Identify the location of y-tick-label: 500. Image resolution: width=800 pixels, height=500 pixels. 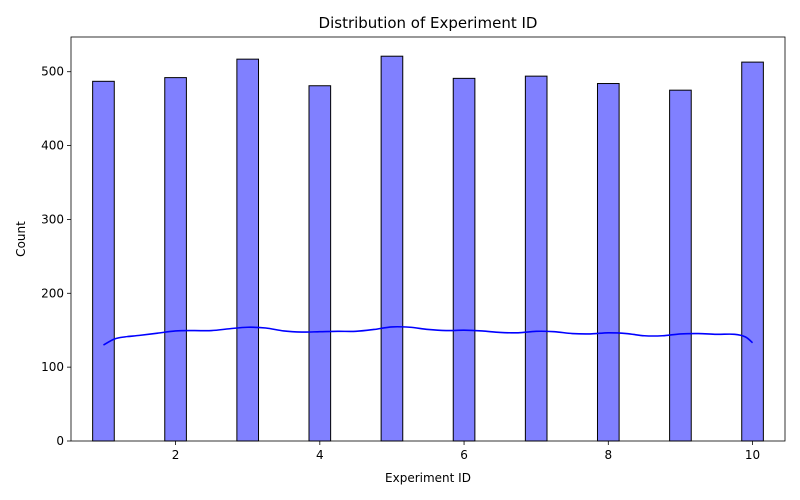
(52, 72).